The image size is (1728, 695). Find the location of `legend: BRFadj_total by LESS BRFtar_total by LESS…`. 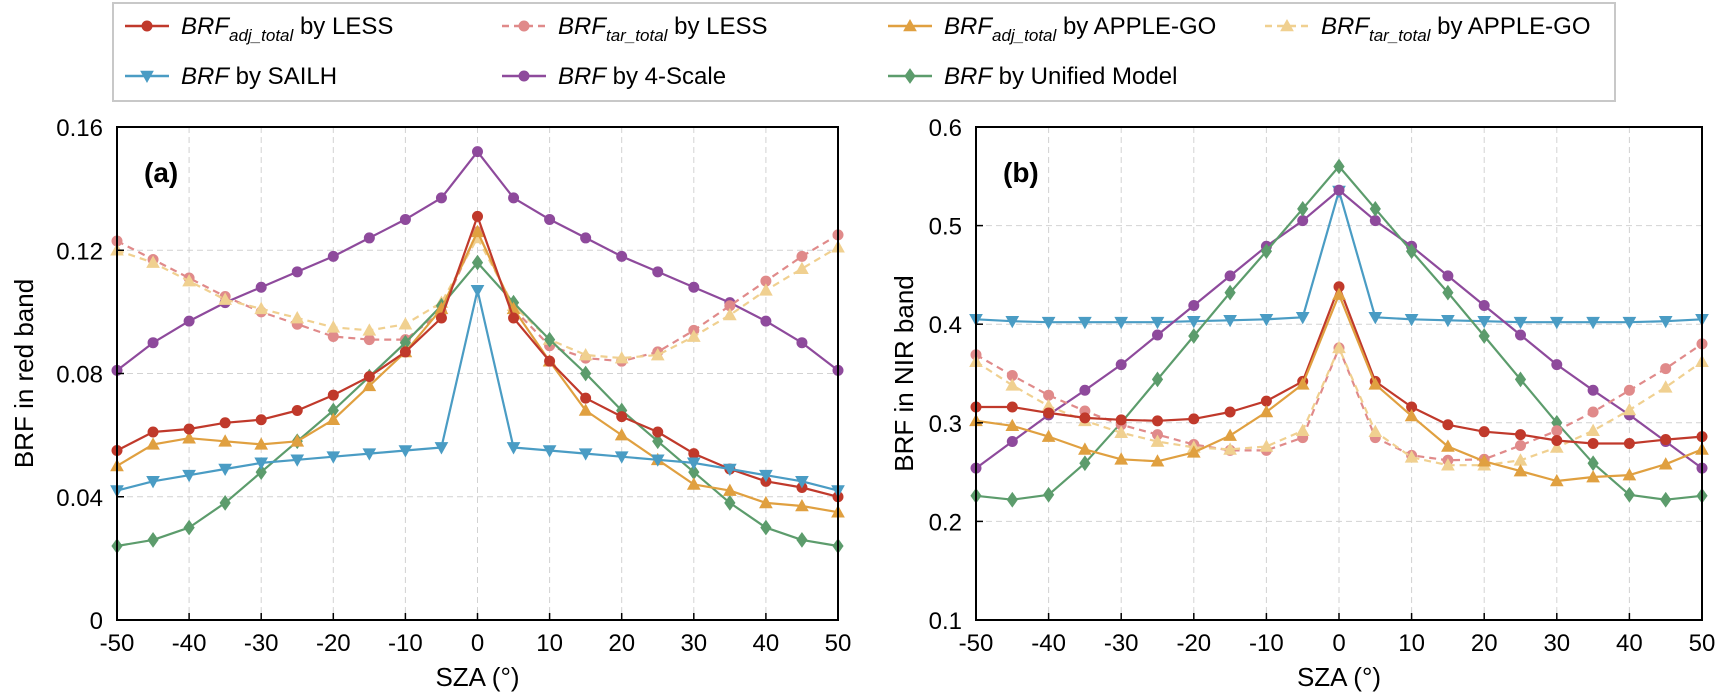

legend: BRFadj_total by LESS BRFtar_total by LESS… is located at coordinates (864, 52).